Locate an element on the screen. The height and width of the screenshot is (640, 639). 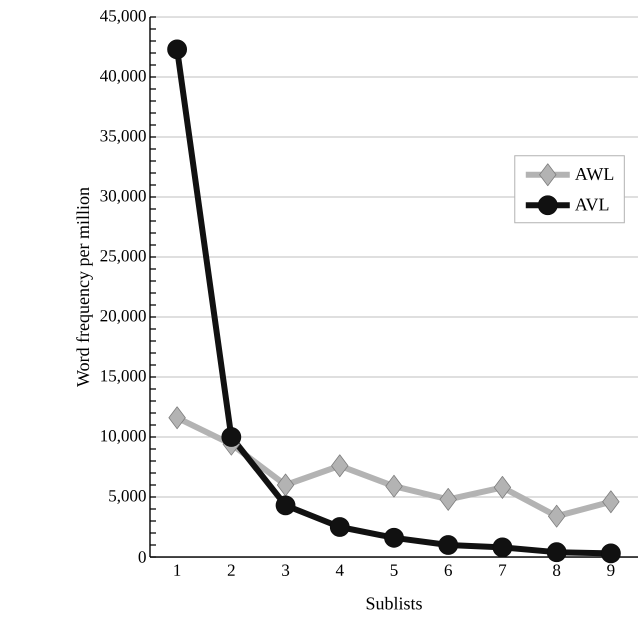
x-tick-label: 1 is located at coordinates (177, 570).